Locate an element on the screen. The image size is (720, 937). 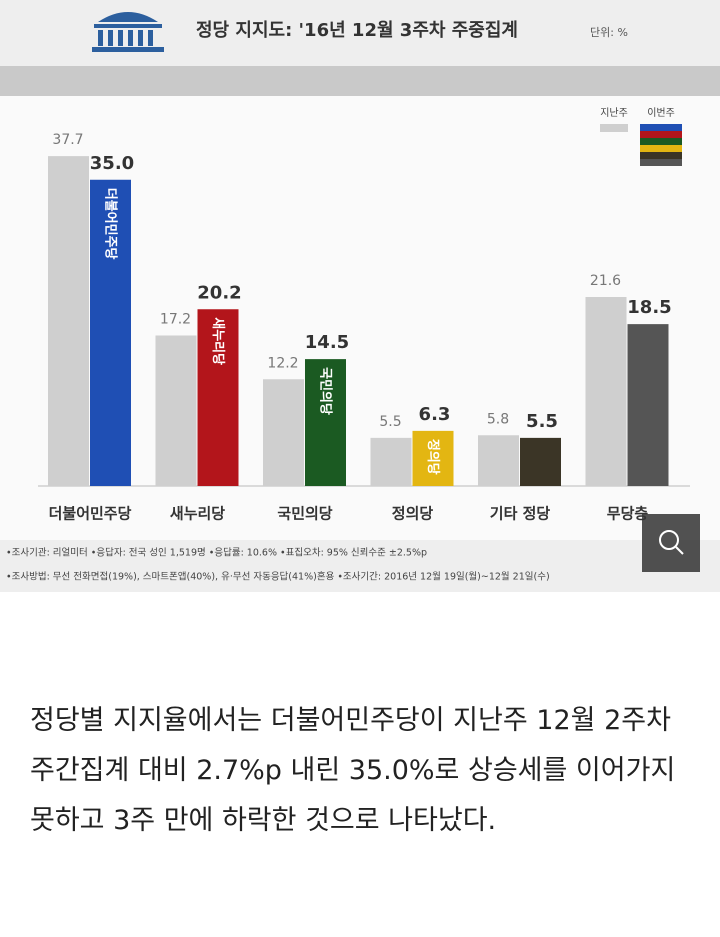
footer-band is located at coordinates (360, 566).